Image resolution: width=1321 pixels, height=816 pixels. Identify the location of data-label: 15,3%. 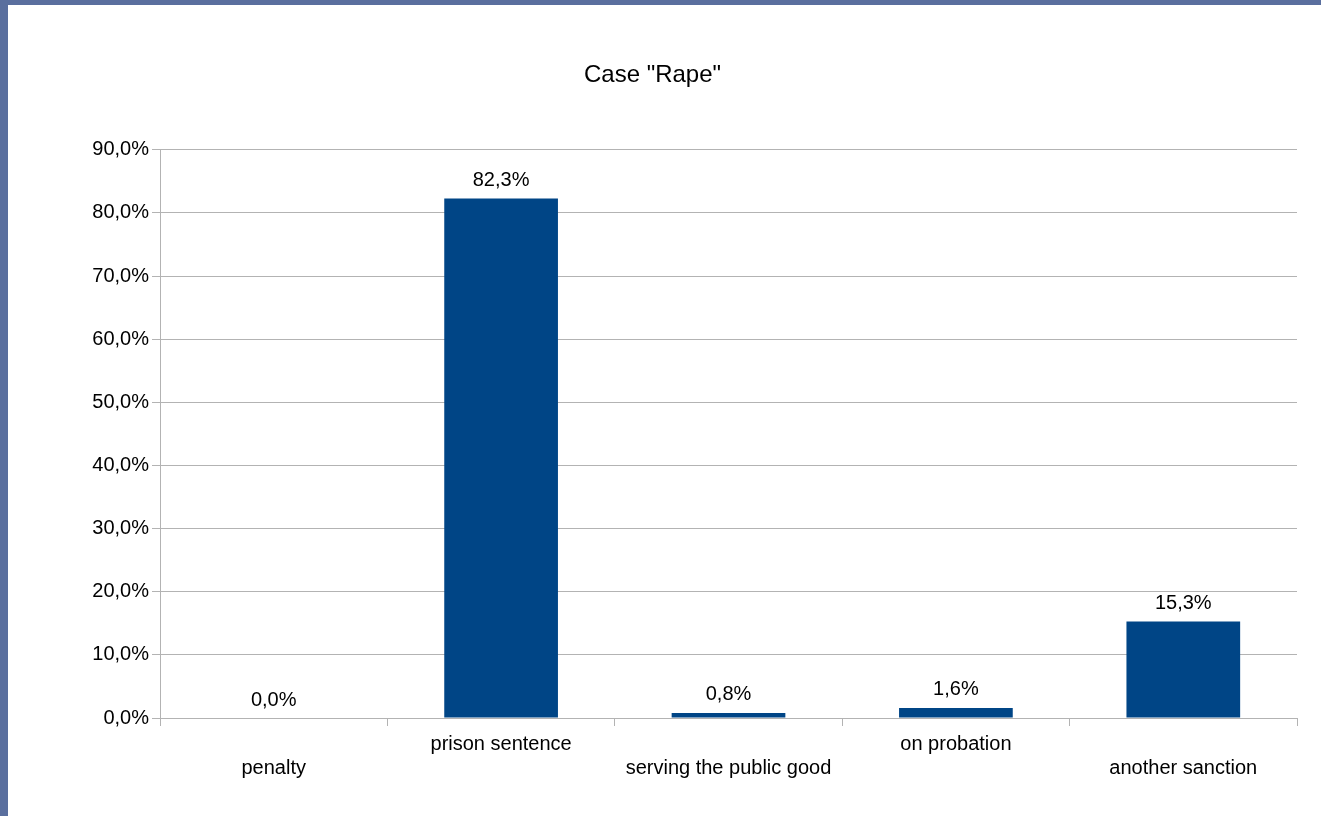
(1183, 601).